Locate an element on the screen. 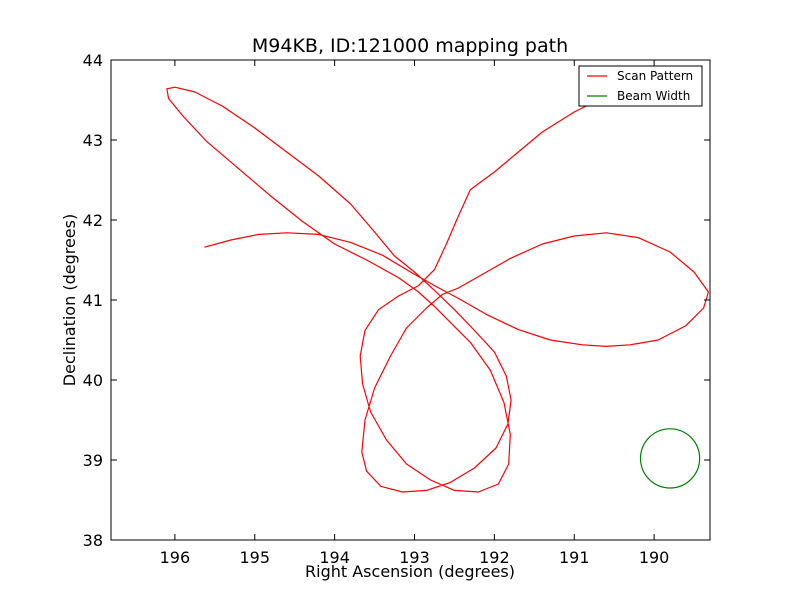 The width and height of the screenshot is (800, 600). x-axis-label: Right Ascension (degrees) is located at coordinates (410, 571).